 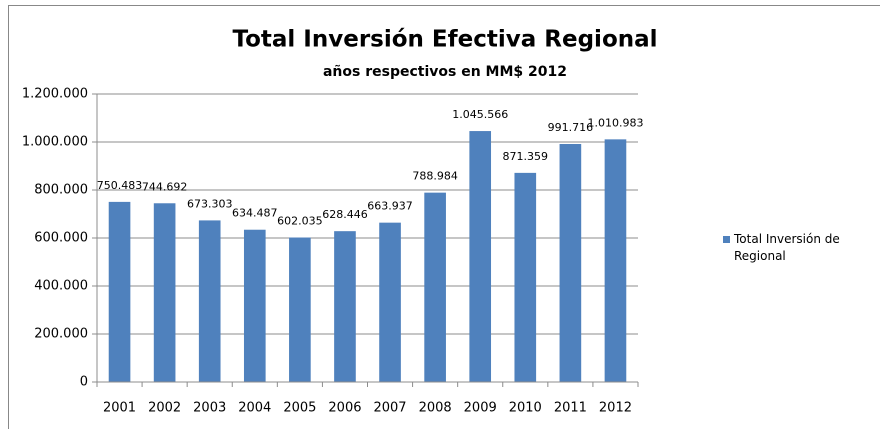 I want to click on y-tick-label: 400.000, so click(x=61, y=286).